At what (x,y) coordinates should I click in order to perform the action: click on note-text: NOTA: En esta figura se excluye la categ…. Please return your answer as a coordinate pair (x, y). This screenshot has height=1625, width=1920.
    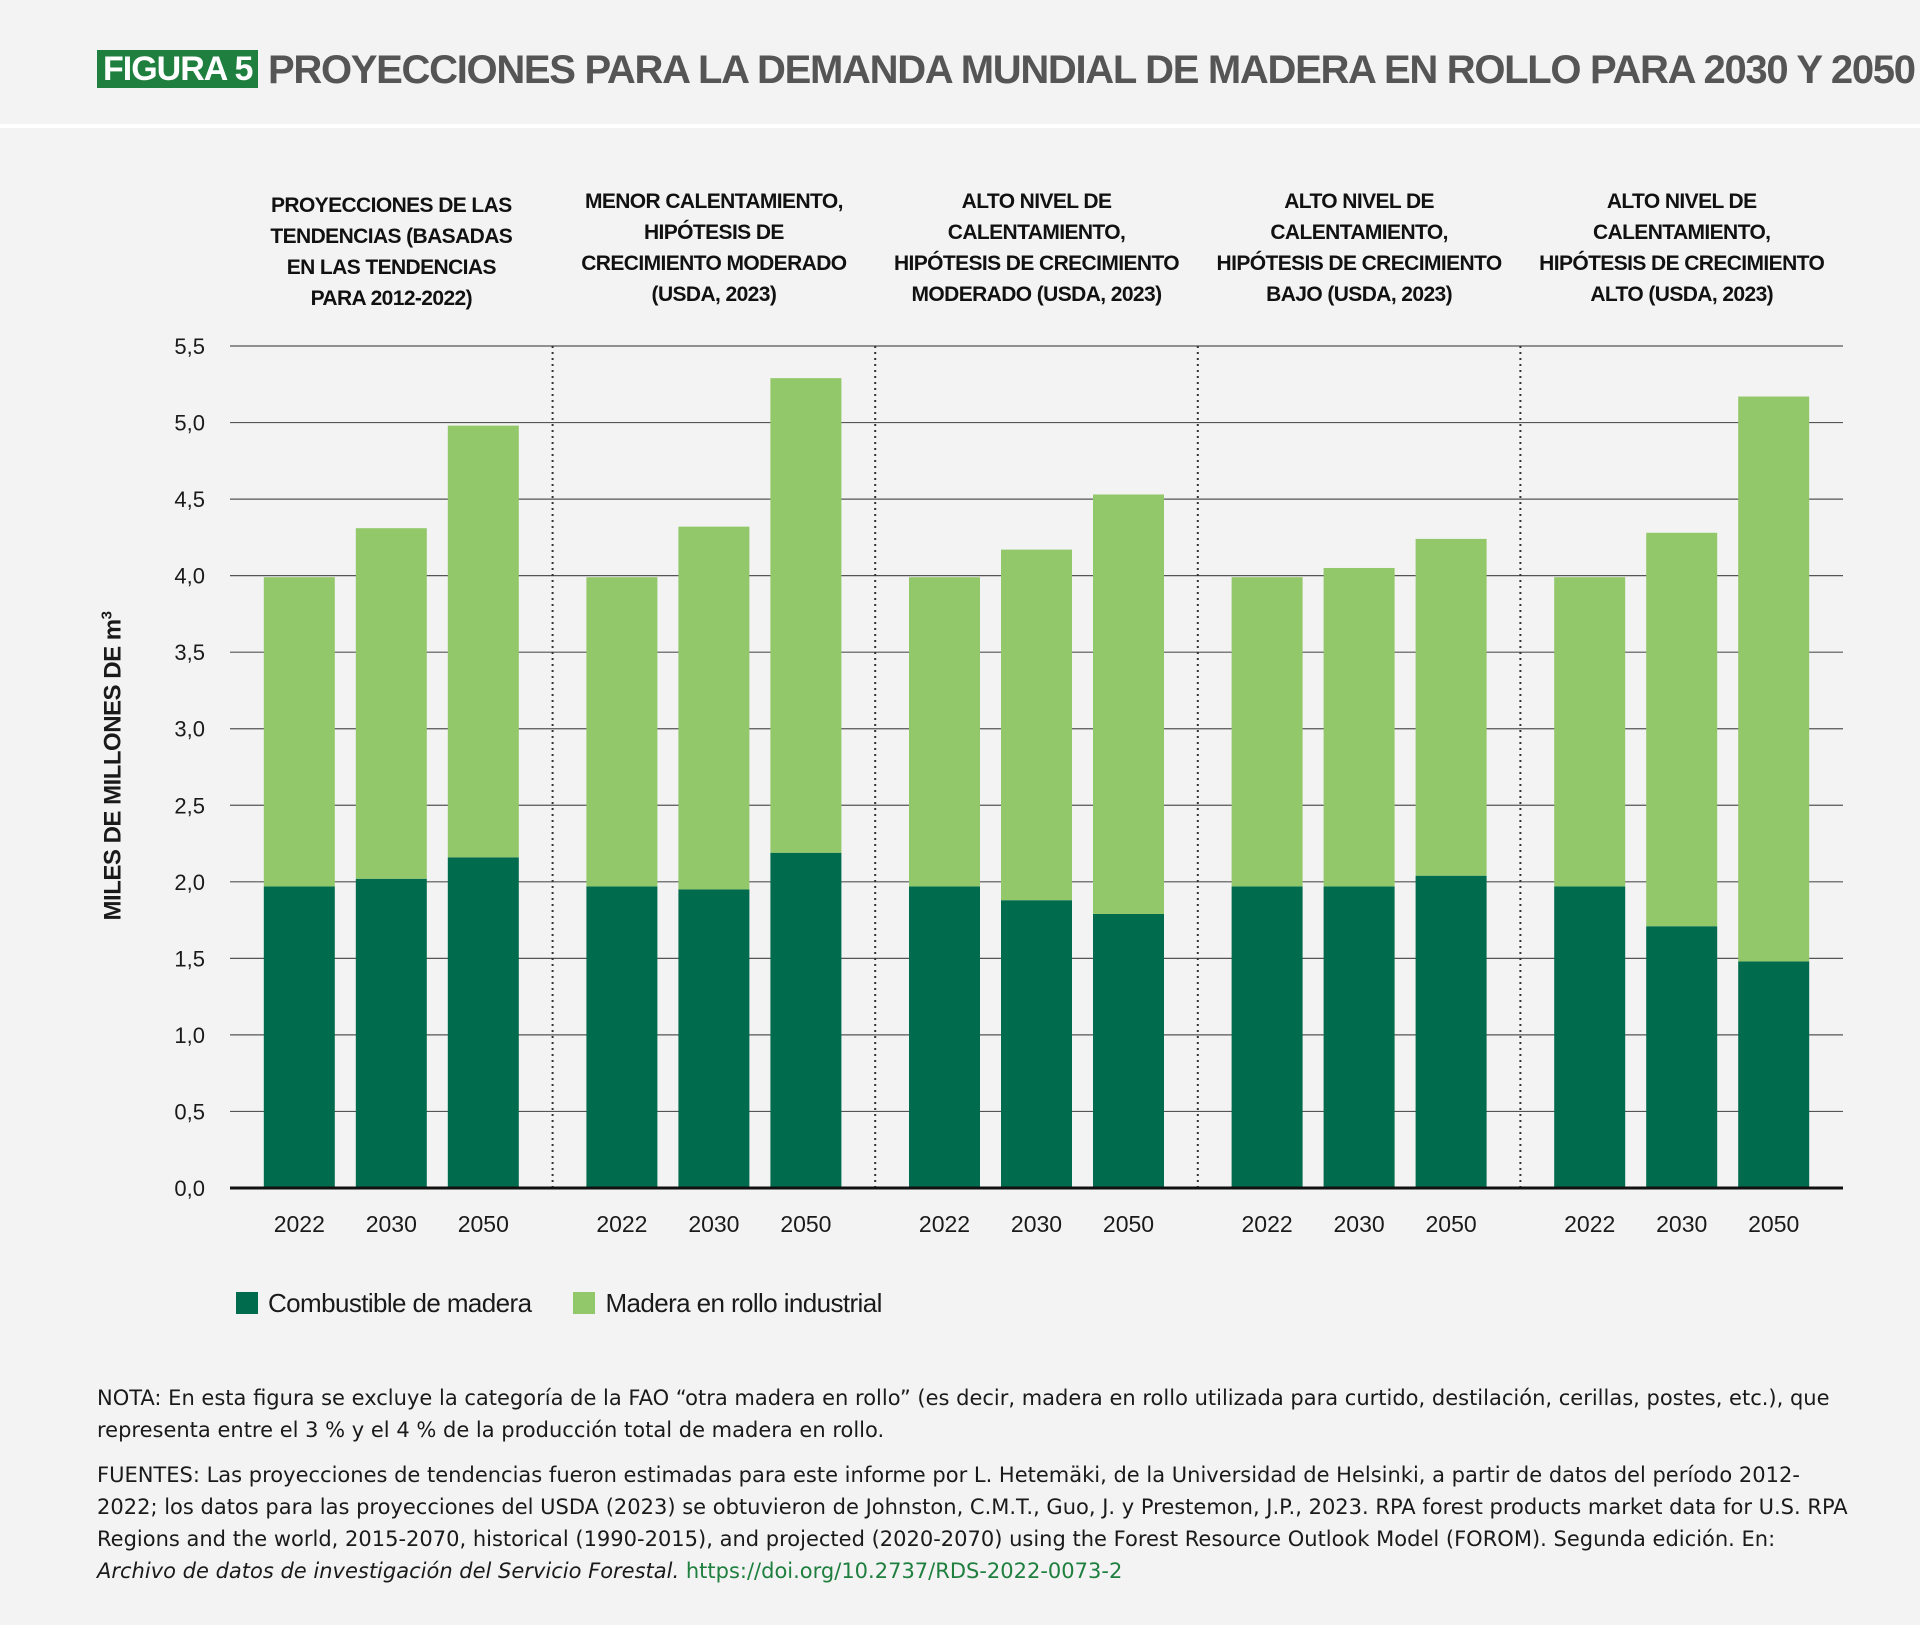
    Looking at the image, I should click on (963, 1414).